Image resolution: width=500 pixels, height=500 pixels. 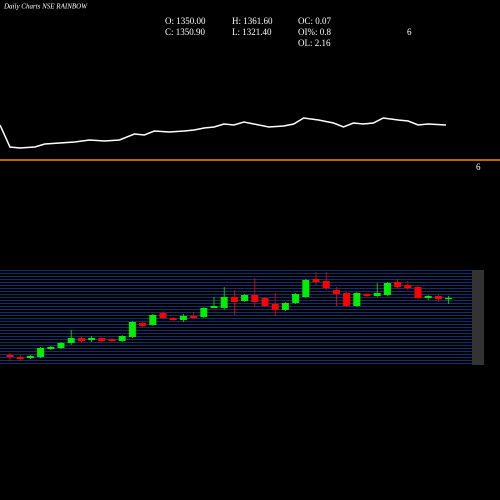 What do you see at coordinates (315, 21) in the screenshot?
I see `info-oc: OC: 0.07` at bounding box center [315, 21].